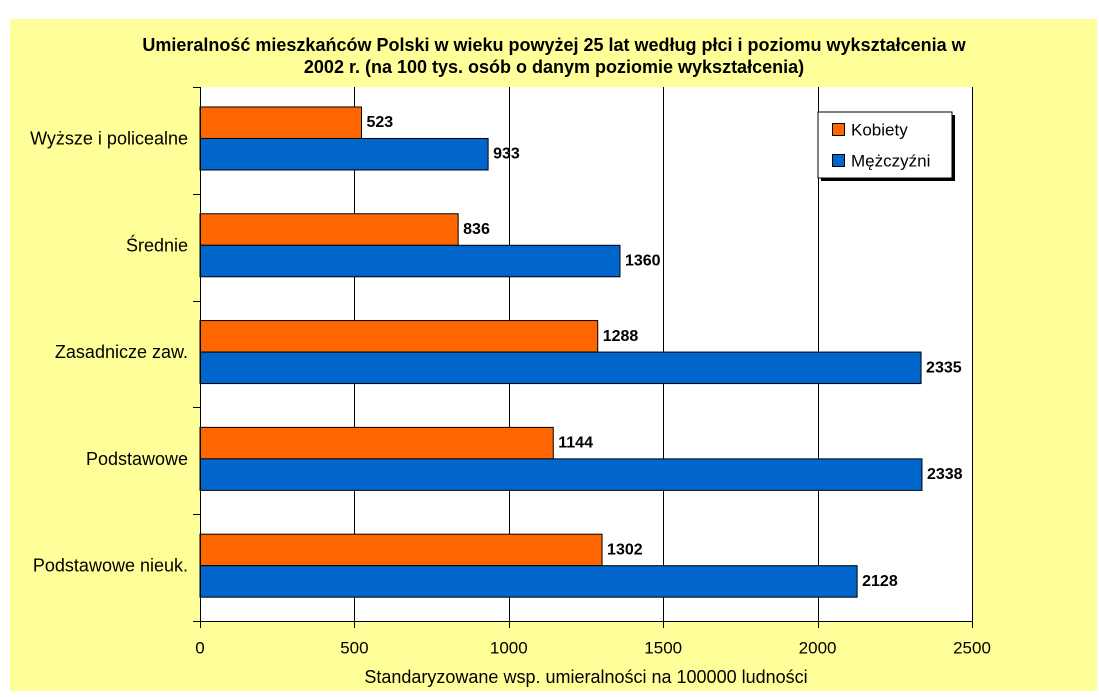 This screenshot has height=697, width=1099. Describe the element at coordinates (575, 443) in the screenshot. I see `data-label-kobiety-podstawowe: 1144` at that location.